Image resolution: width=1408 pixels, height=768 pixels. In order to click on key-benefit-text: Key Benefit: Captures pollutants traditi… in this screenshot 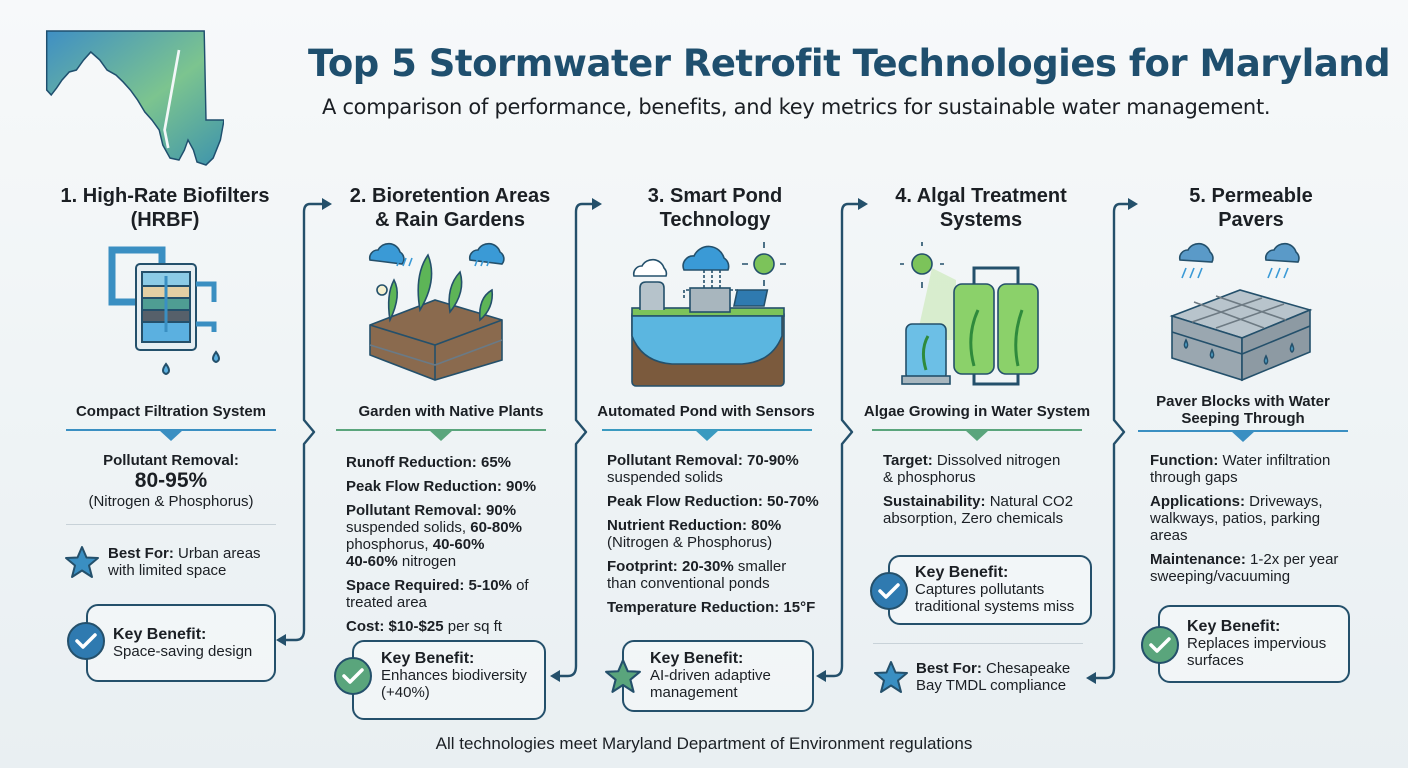, I will do `click(994, 589)`.